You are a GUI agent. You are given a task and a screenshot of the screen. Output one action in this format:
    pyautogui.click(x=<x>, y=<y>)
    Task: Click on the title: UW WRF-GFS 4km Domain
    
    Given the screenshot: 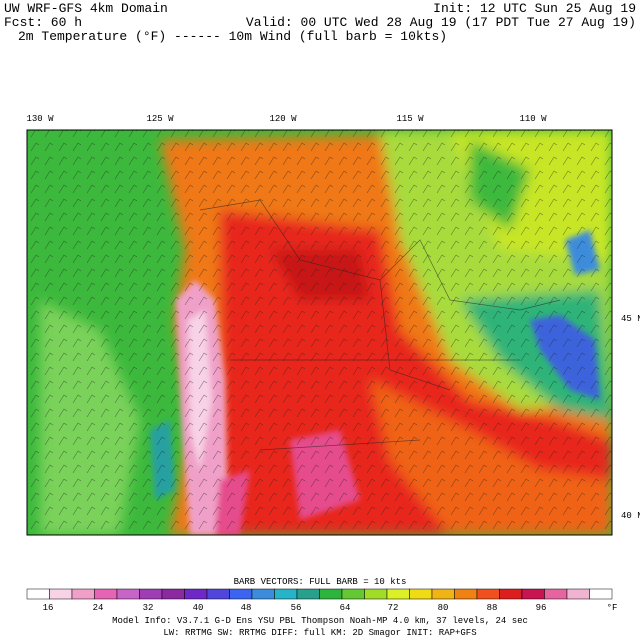 What is the action you would take?
    pyautogui.click(x=86, y=8)
    